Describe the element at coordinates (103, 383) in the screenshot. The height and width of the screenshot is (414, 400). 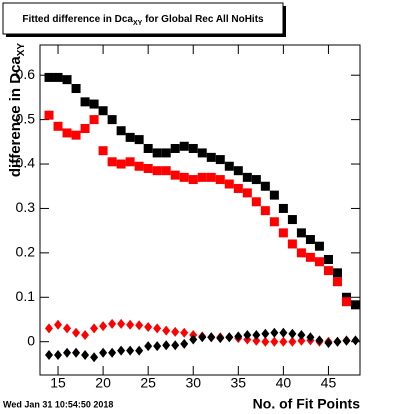
I see `x-tick-label: 20` at that location.